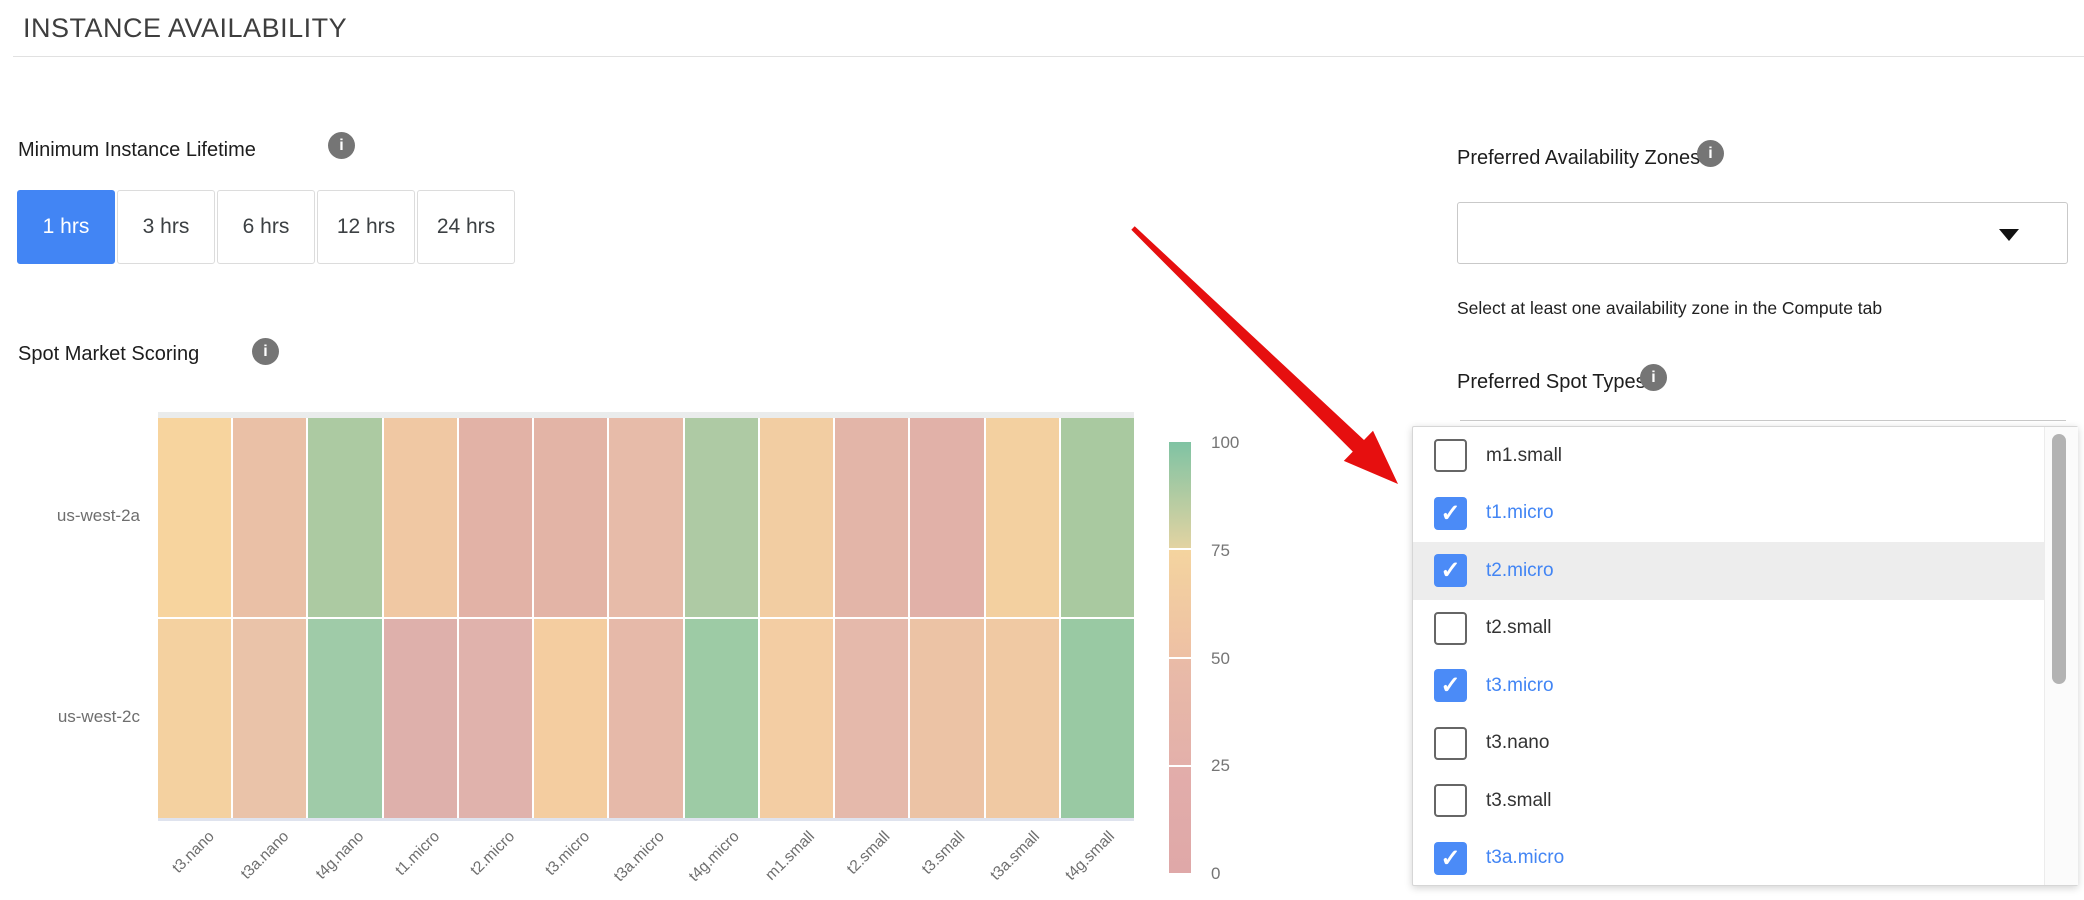 The height and width of the screenshot is (900, 2084). Describe the element at coordinates (872, 517) in the screenshot. I see `heatmap-cell-us-west-2a-t2.small` at that location.